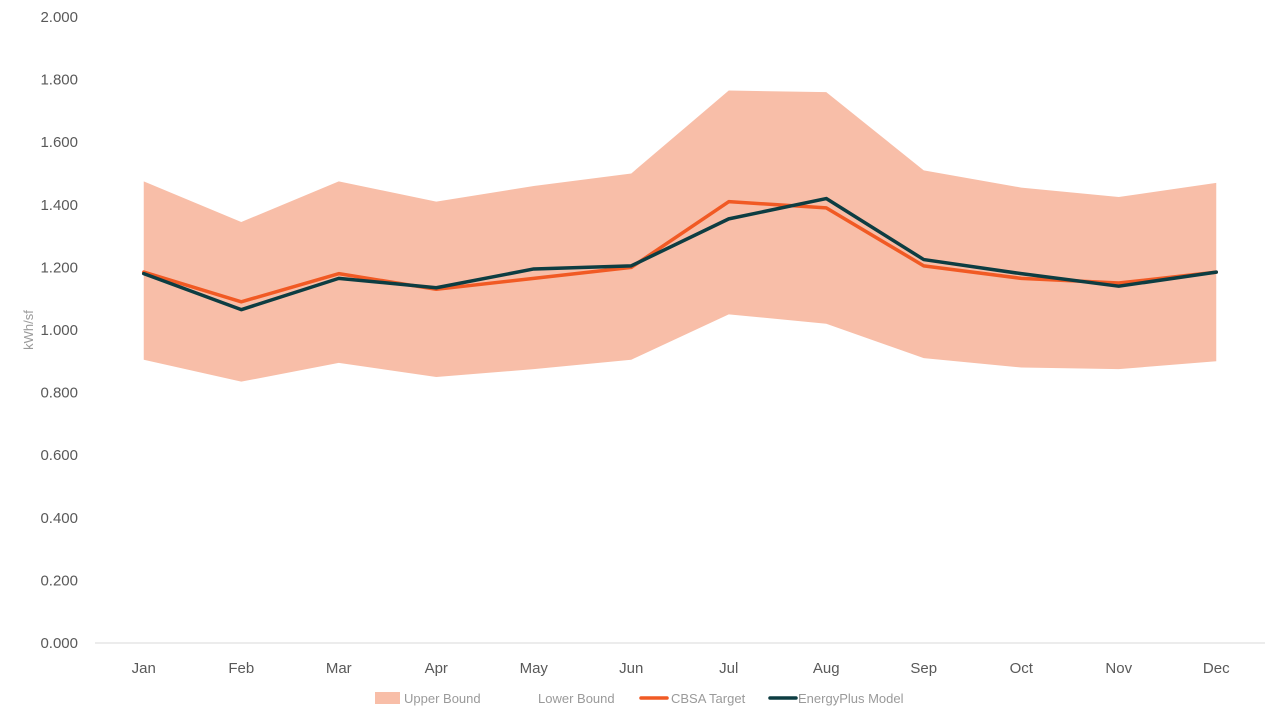  I want to click on y-tick-label: 0.400, so click(59, 518).